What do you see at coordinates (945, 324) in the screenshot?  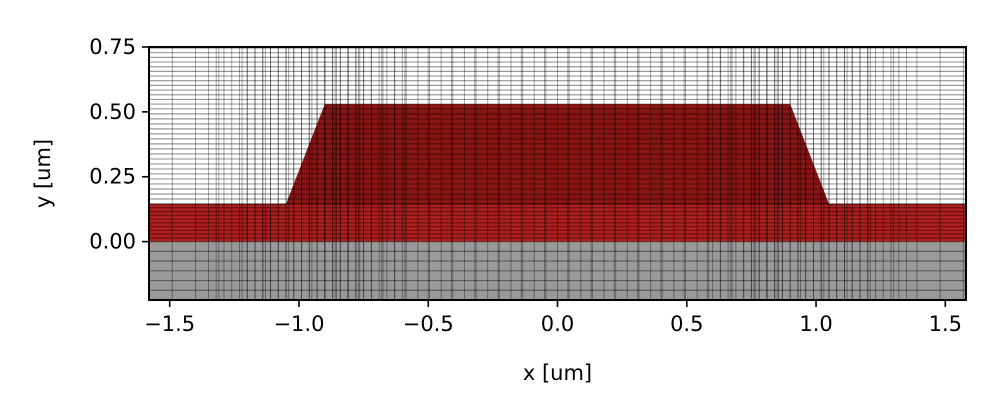 I see `x-tick-label: 1.5` at bounding box center [945, 324].